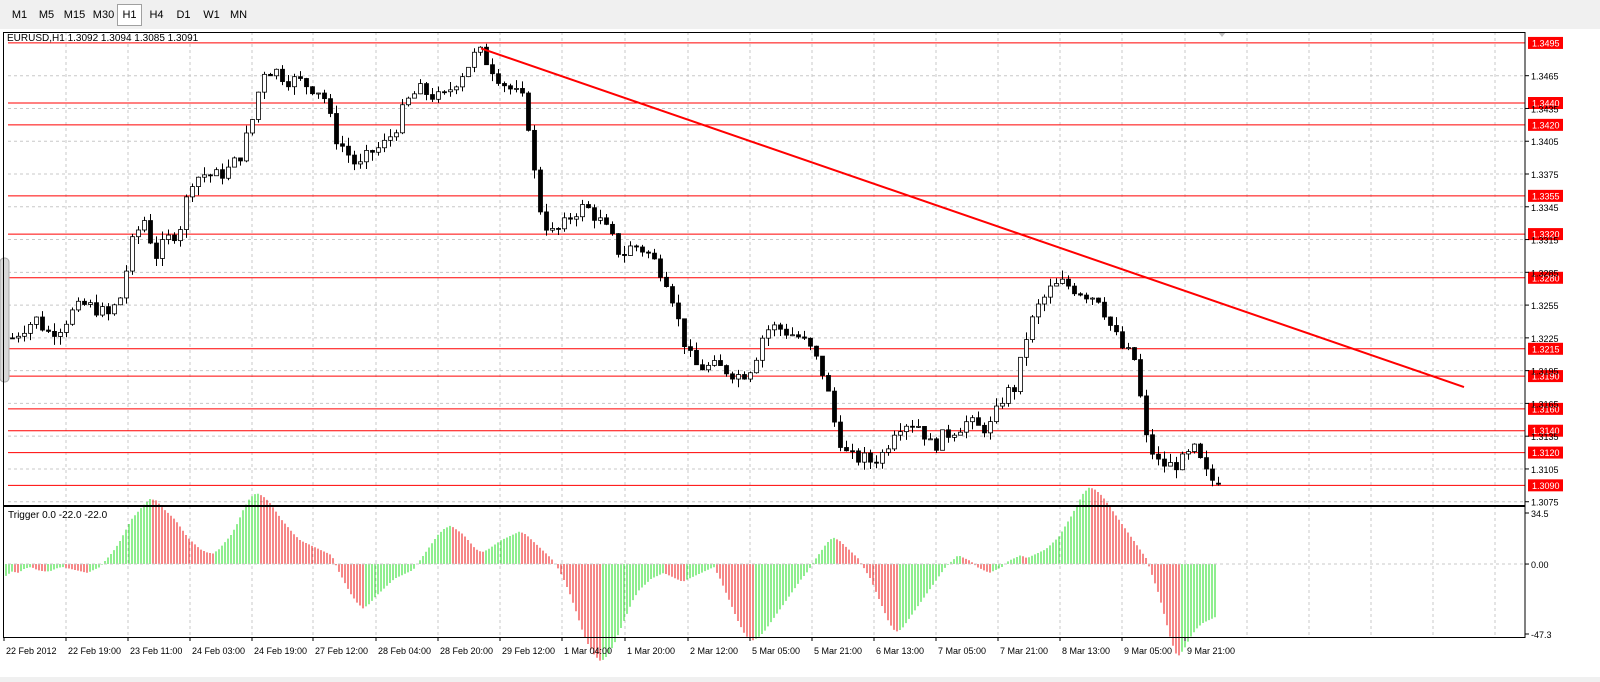 The image size is (1600, 682). What do you see at coordinates (1222, 34) in the screenshot?
I see `chart-shift-marker` at bounding box center [1222, 34].